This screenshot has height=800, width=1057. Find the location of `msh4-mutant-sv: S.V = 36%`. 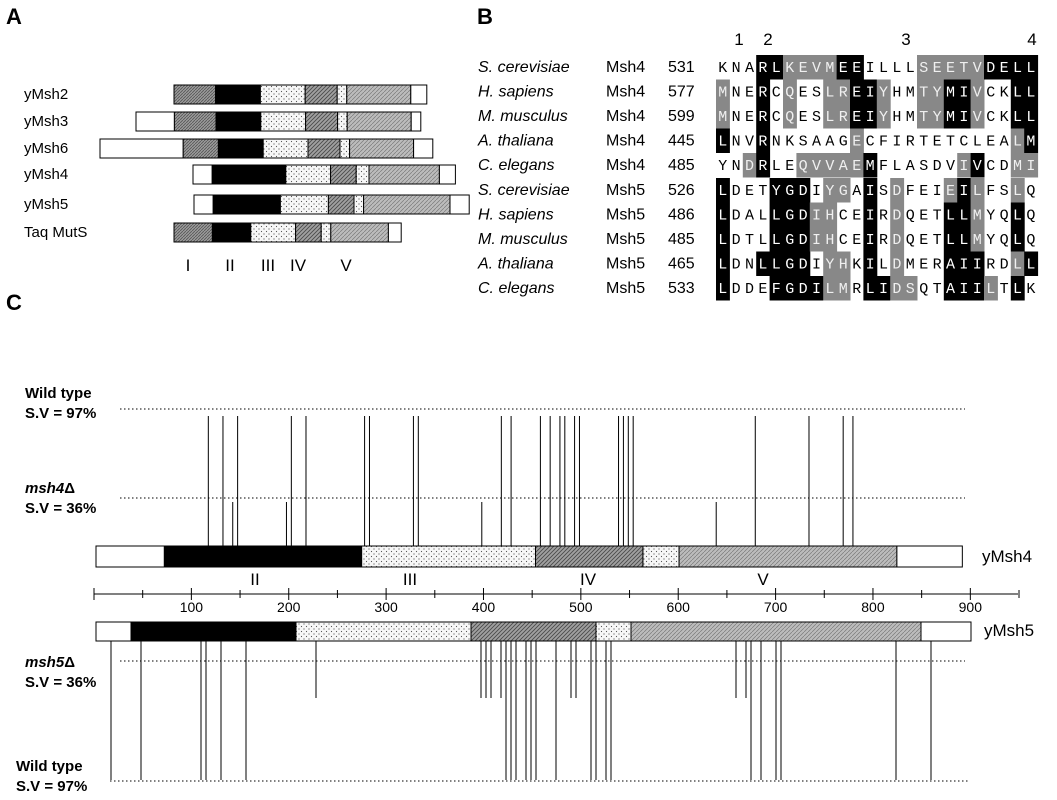

msh4-mutant-sv: S.V = 36% is located at coordinates (60, 508).